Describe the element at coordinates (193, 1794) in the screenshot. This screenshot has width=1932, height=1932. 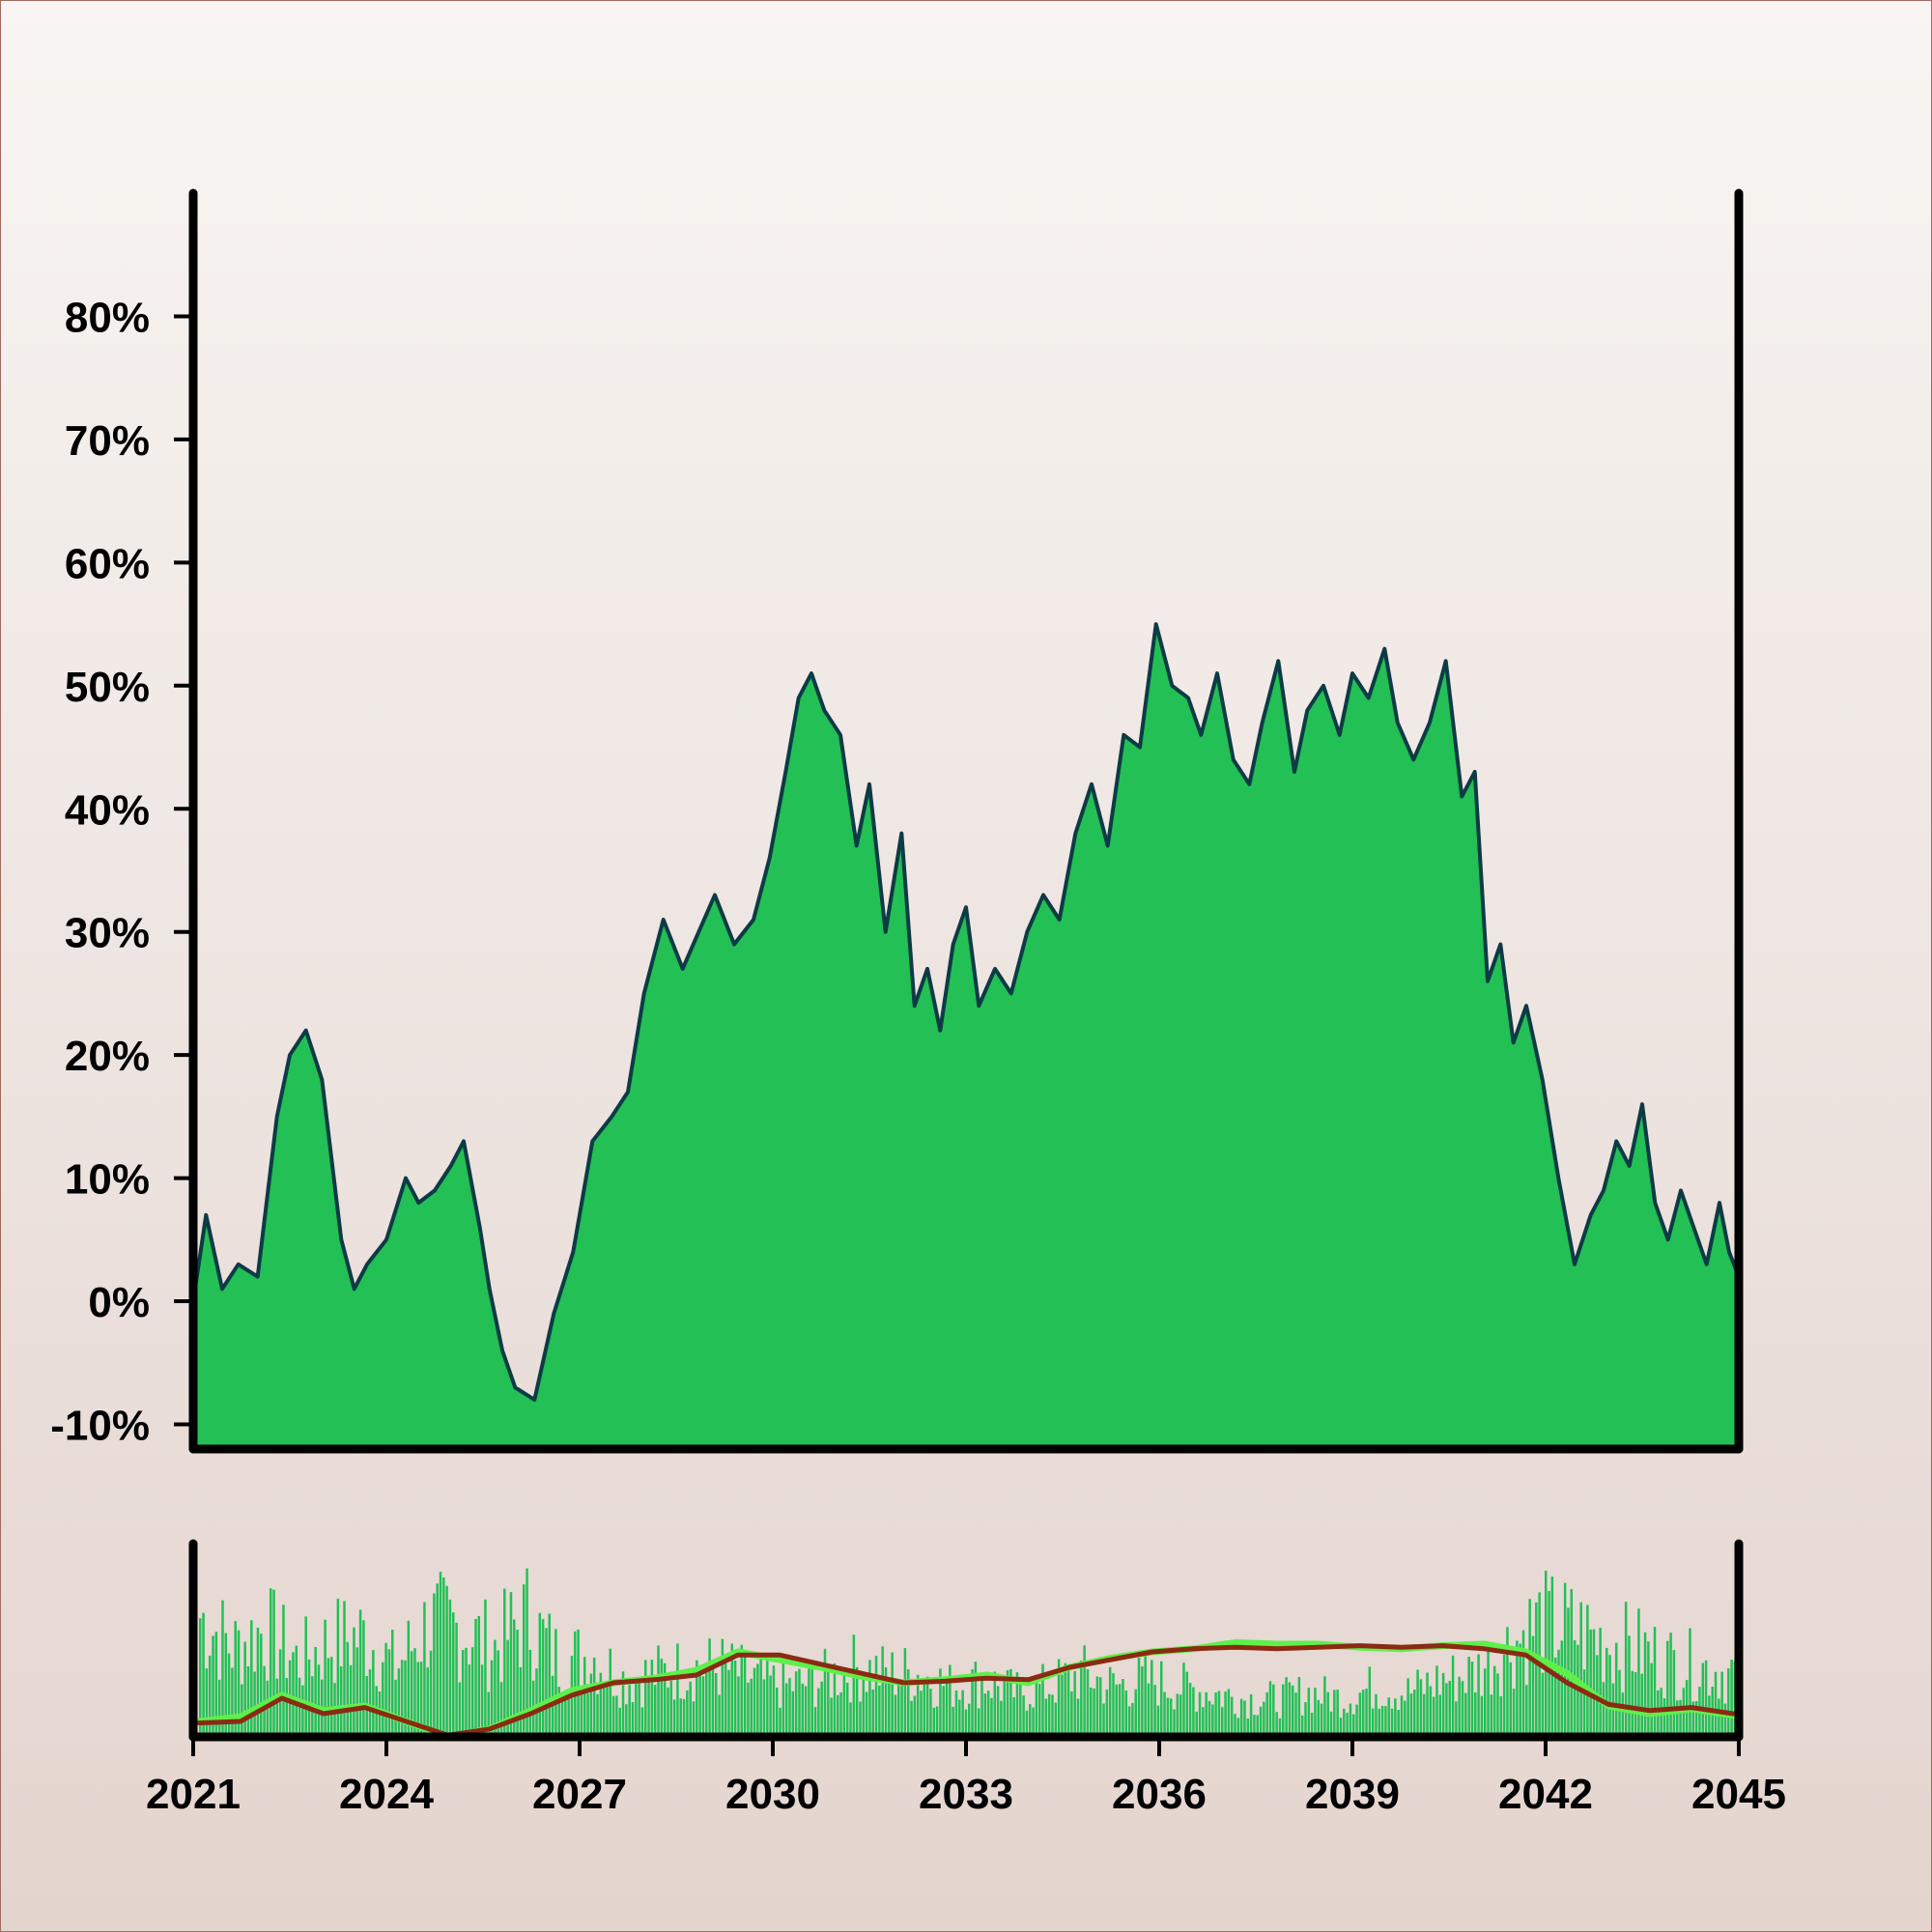
I see `x-tick-label: 2021` at that location.